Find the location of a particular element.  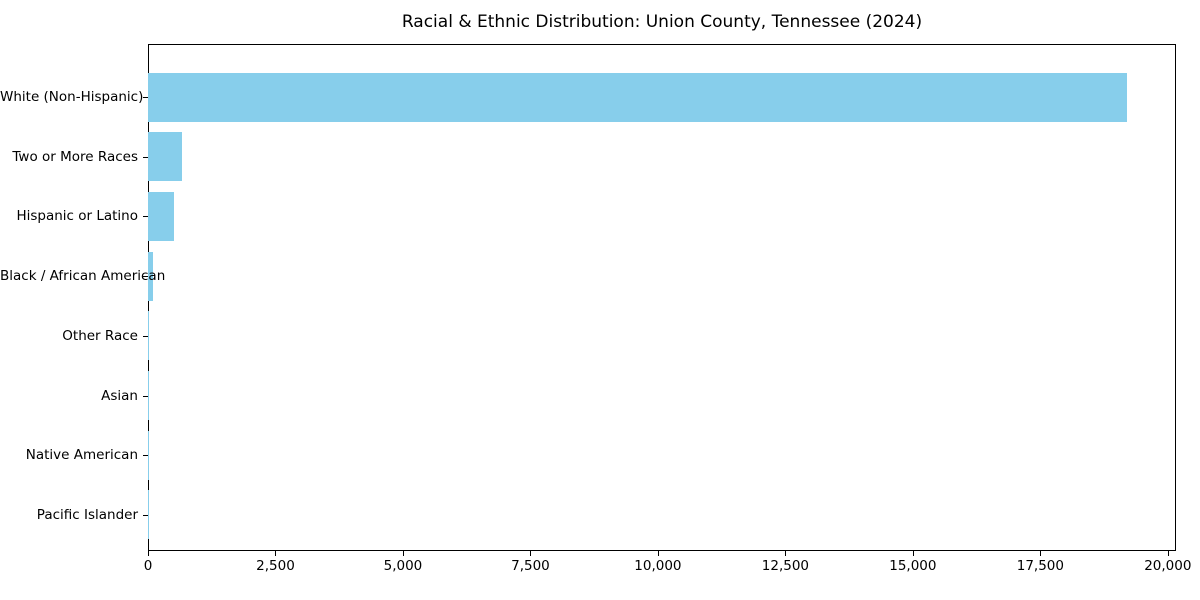

y-tick-label: Two or More Races is located at coordinates (75, 156).